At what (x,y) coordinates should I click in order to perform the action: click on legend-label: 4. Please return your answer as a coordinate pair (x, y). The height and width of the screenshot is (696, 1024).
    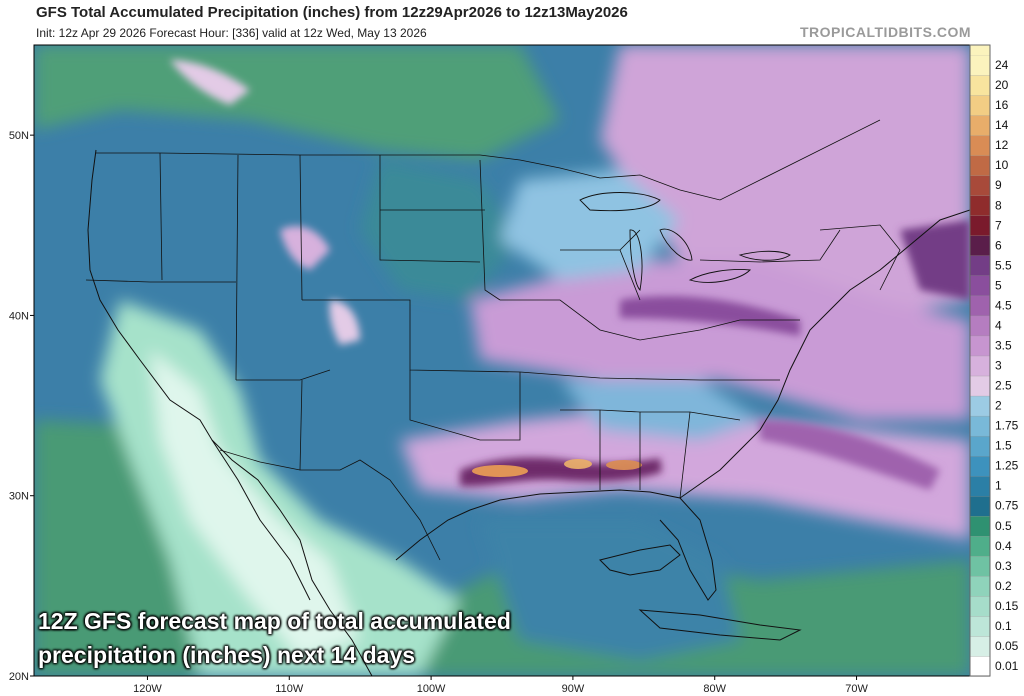
    Looking at the image, I should click on (998, 325).